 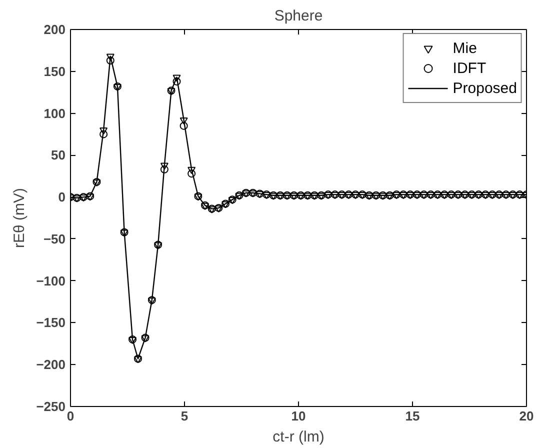 What do you see at coordinates (526, 416) in the screenshot?
I see `x-tick-label: 20` at bounding box center [526, 416].